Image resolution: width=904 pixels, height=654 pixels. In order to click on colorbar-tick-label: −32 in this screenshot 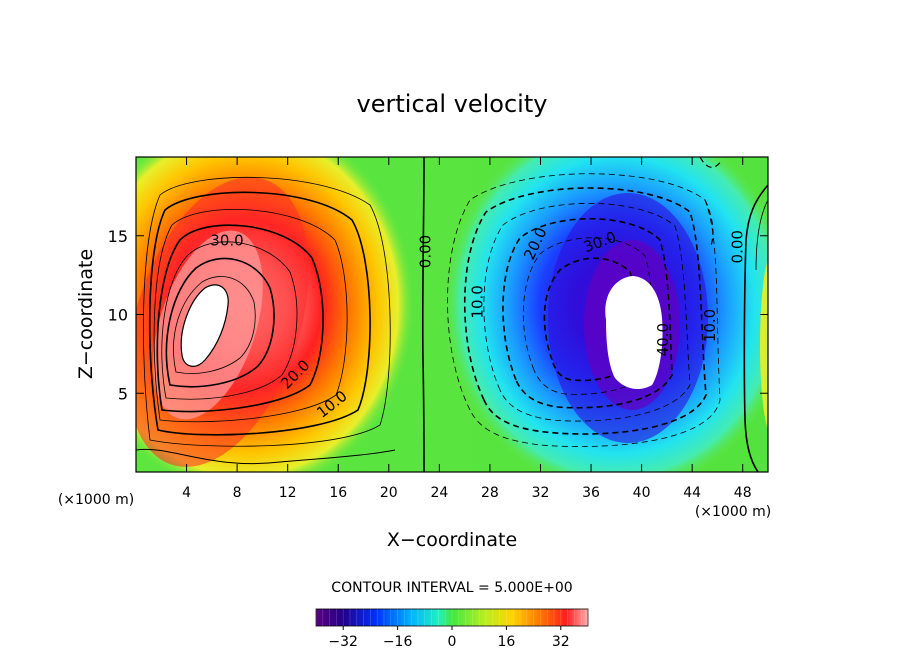, I will do `click(343, 642)`.